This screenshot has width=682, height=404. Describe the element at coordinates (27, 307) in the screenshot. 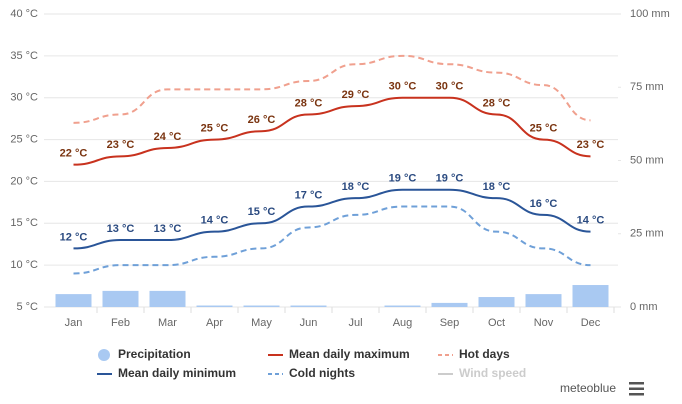

I see `y-tick-label: 5 °C` at that location.